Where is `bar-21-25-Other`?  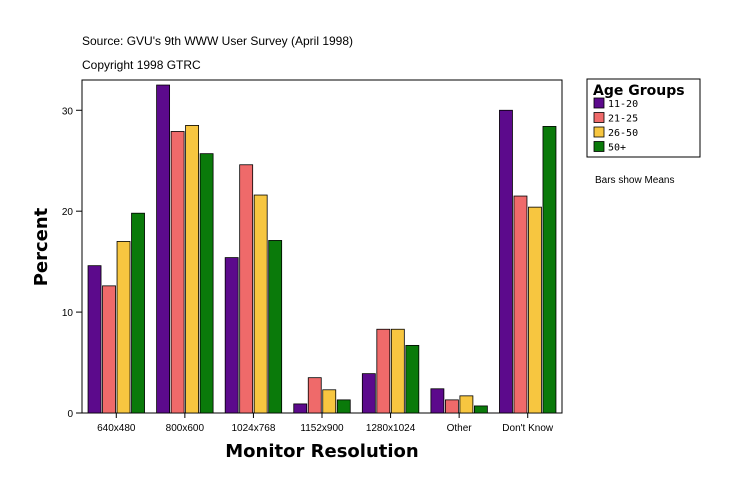 bar-21-25-Other is located at coordinates (451, 406).